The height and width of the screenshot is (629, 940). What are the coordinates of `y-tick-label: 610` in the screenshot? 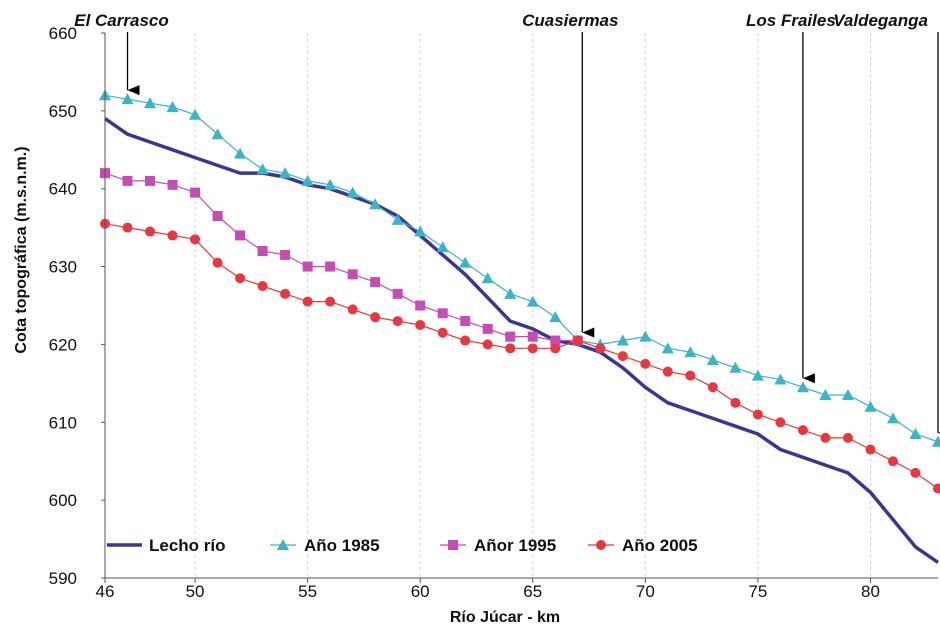 It's located at (63, 422).